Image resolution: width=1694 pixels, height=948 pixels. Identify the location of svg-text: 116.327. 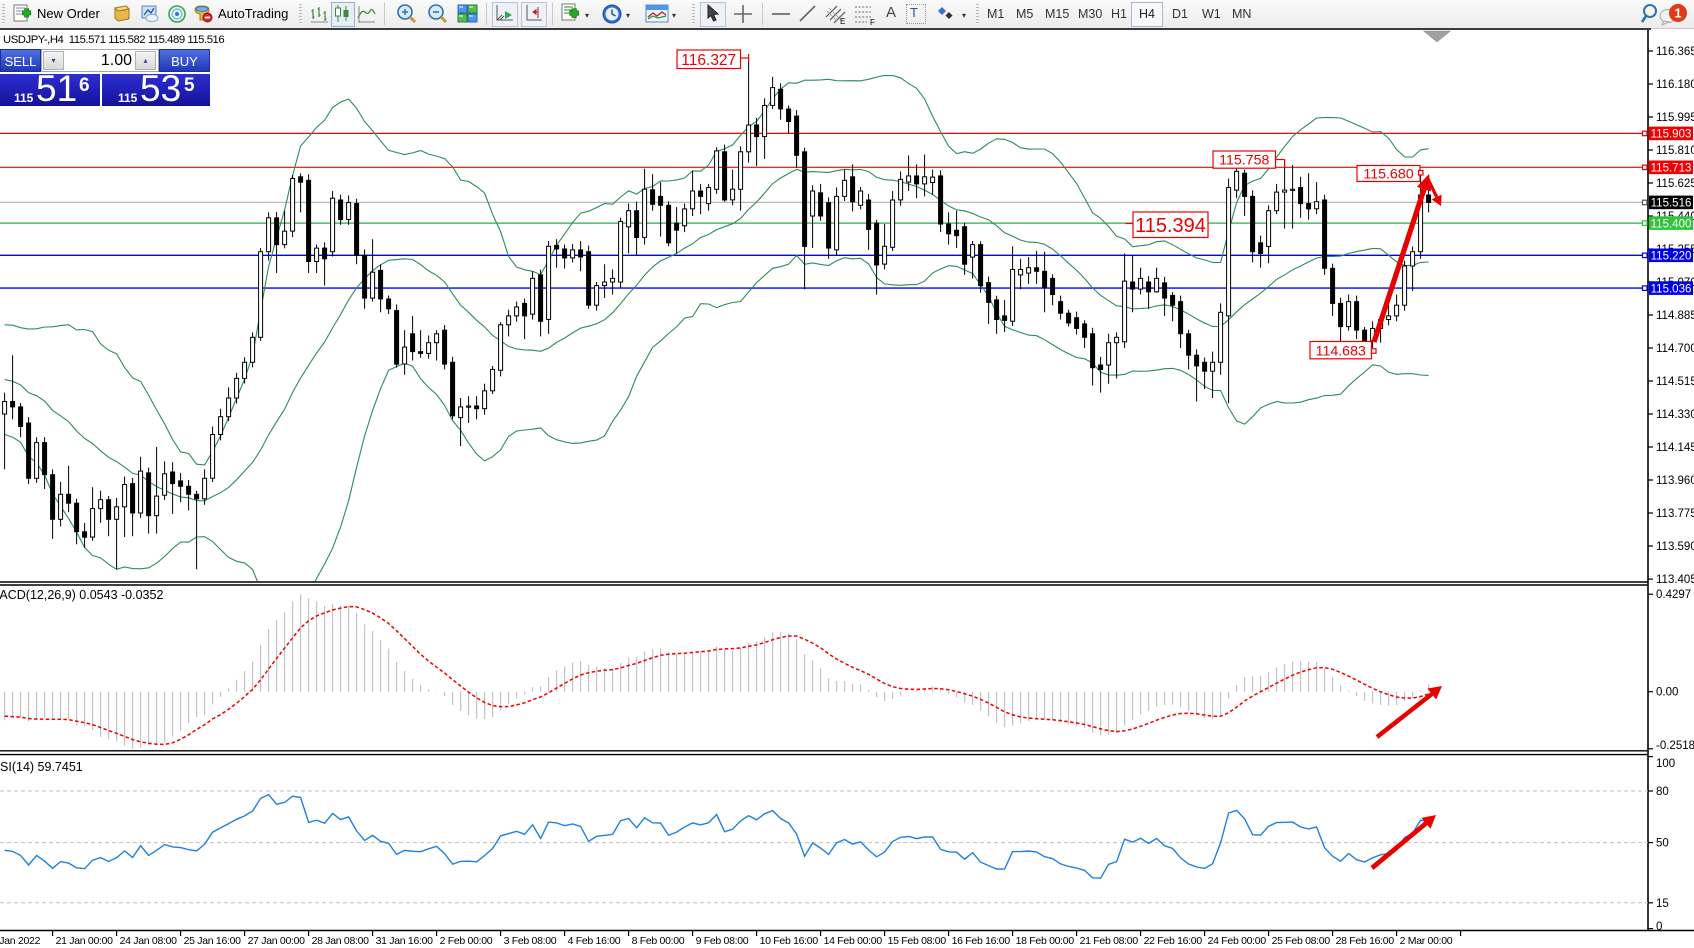
(708, 60).